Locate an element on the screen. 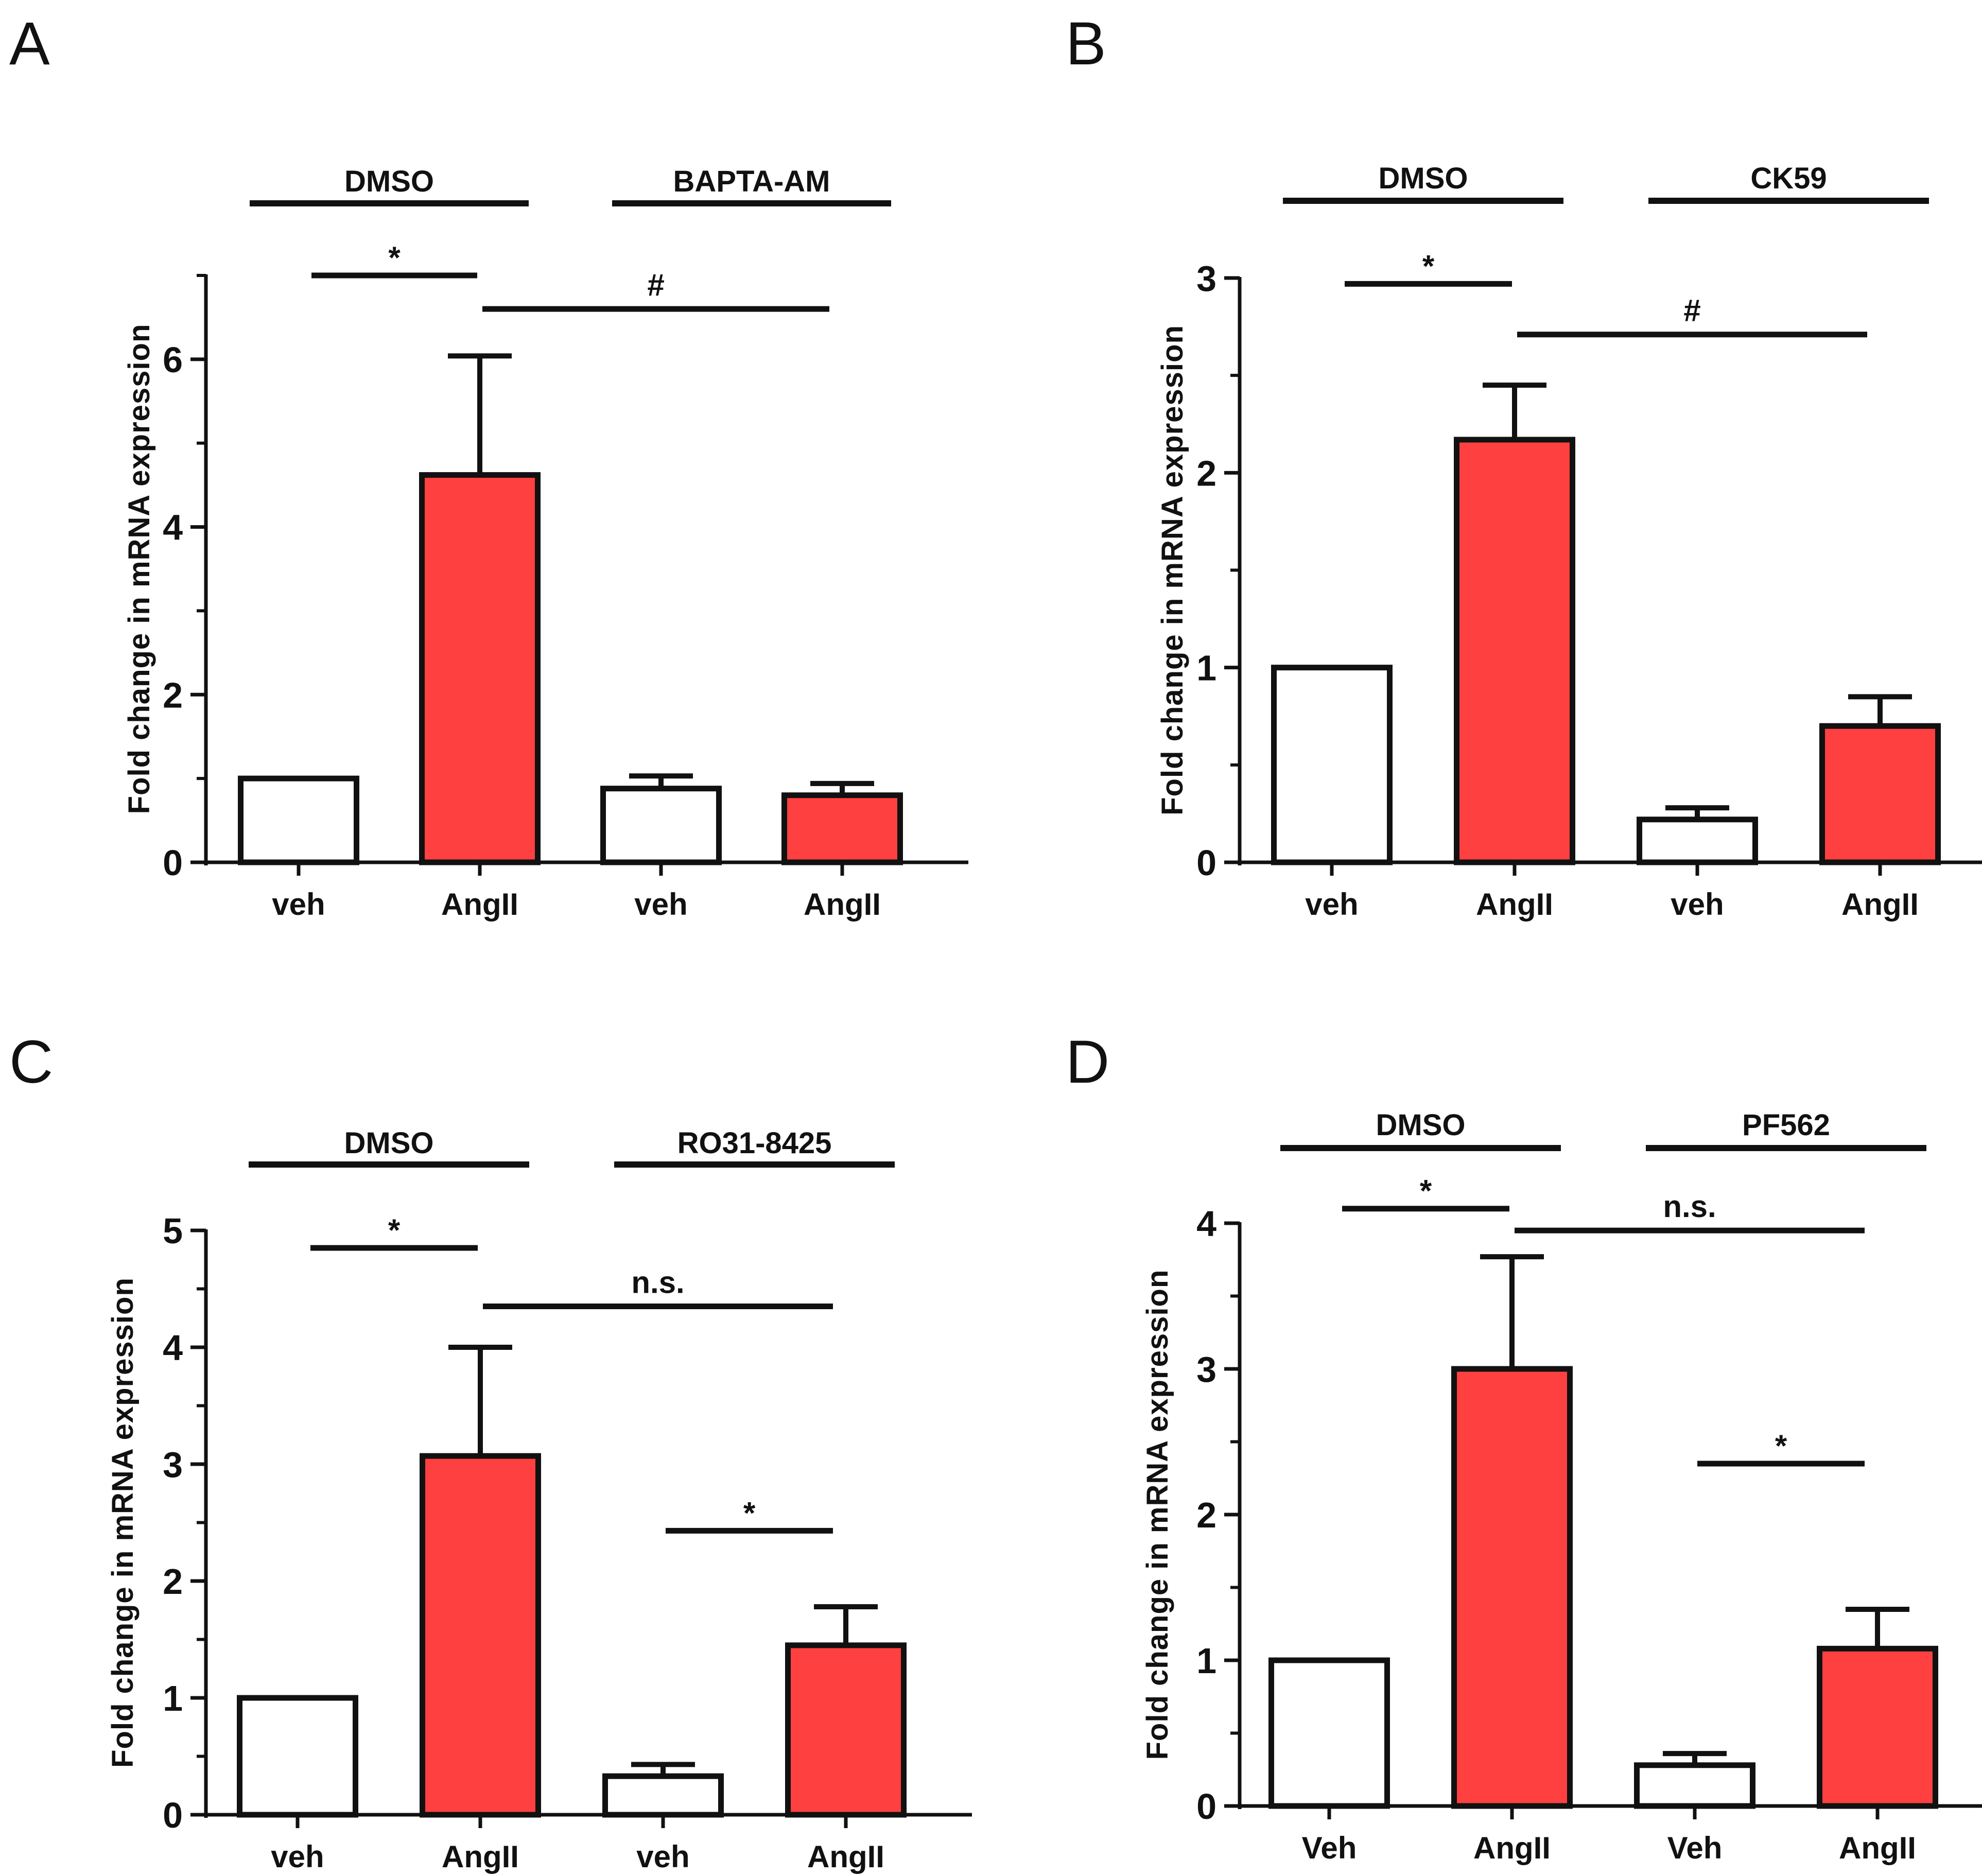  panel-letter: B is located at coordinates (1086, 44).